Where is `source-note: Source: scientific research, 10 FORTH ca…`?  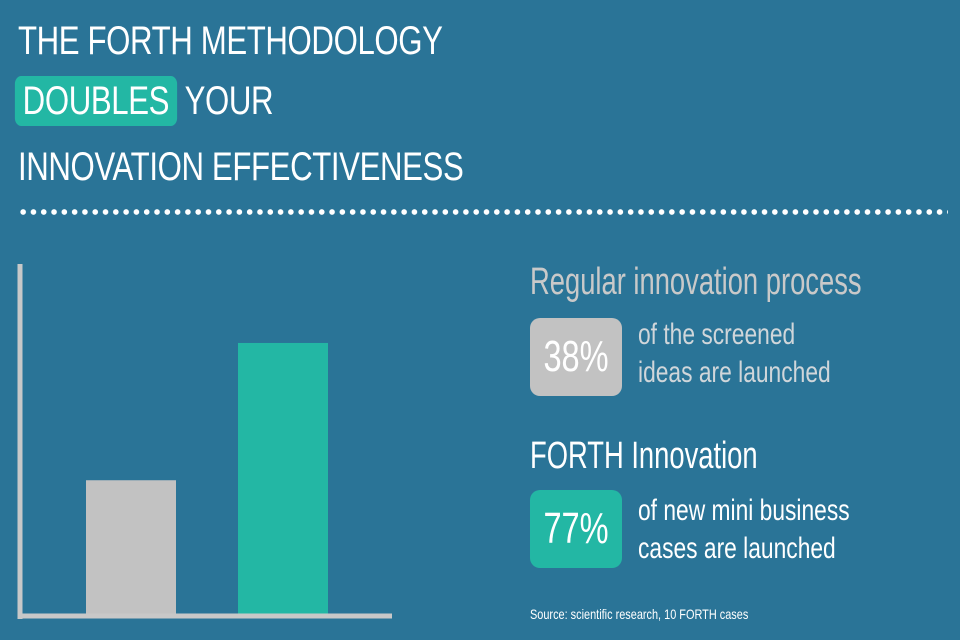 source-note: Source: scientific research, 10 FORTH ca… is located at coordinates (639, 614).